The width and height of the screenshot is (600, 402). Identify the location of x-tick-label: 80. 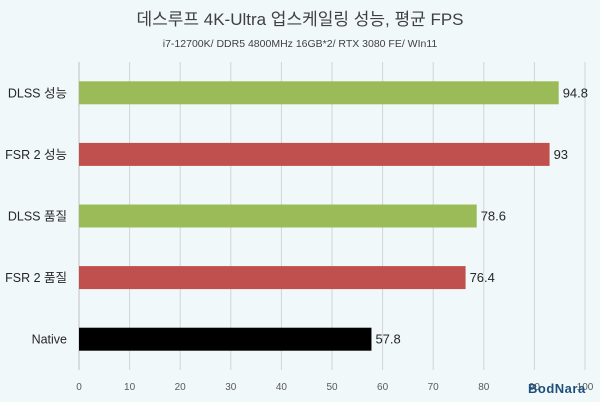
(484, 387).